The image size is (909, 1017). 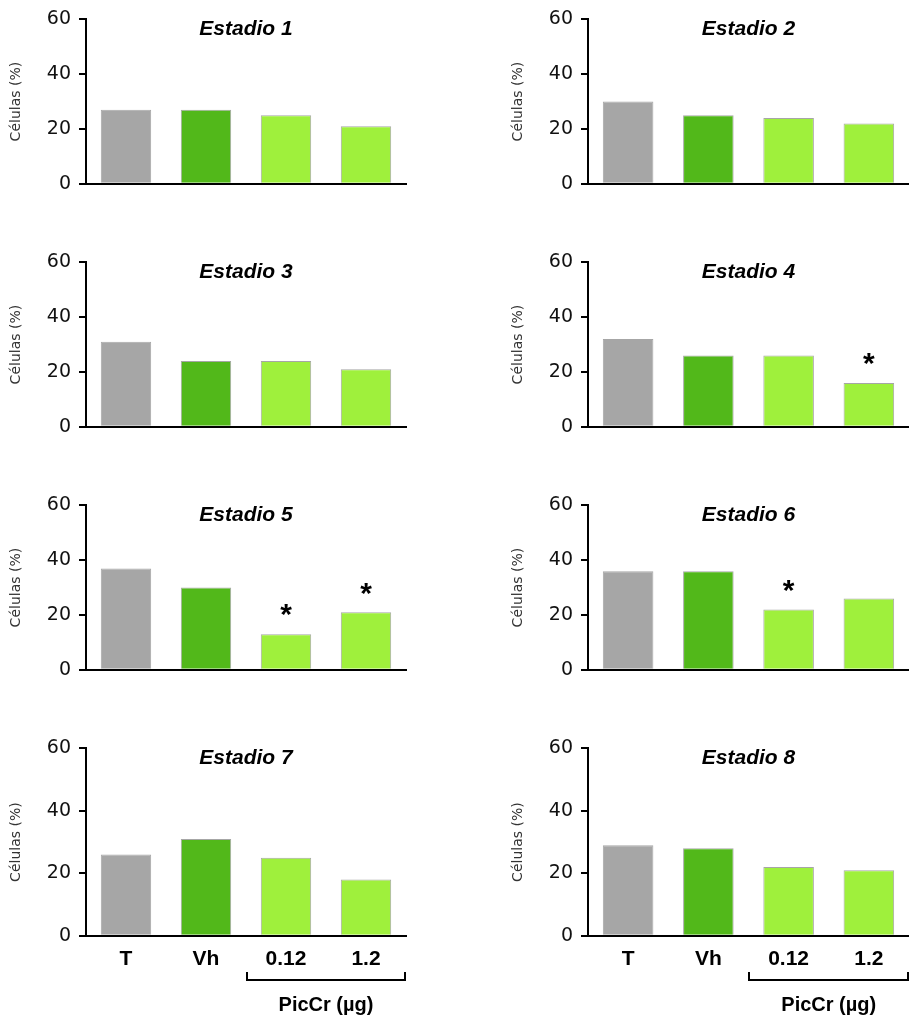 What do you see at coordinates (246, 28) in the screenshot?
I see `chart-title: Estadio 1` at bounding box center [246, 28].